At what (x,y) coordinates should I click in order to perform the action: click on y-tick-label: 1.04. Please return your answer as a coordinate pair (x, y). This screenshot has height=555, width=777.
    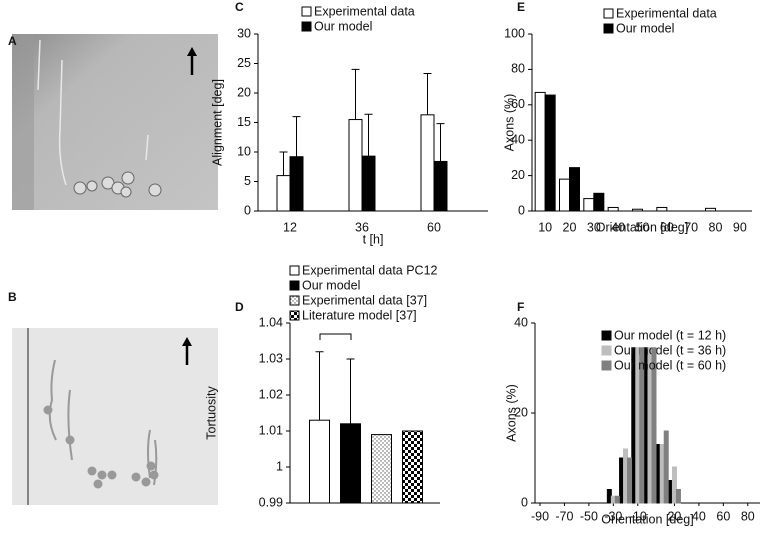
    Looking at the image, I should click on (271, 322).